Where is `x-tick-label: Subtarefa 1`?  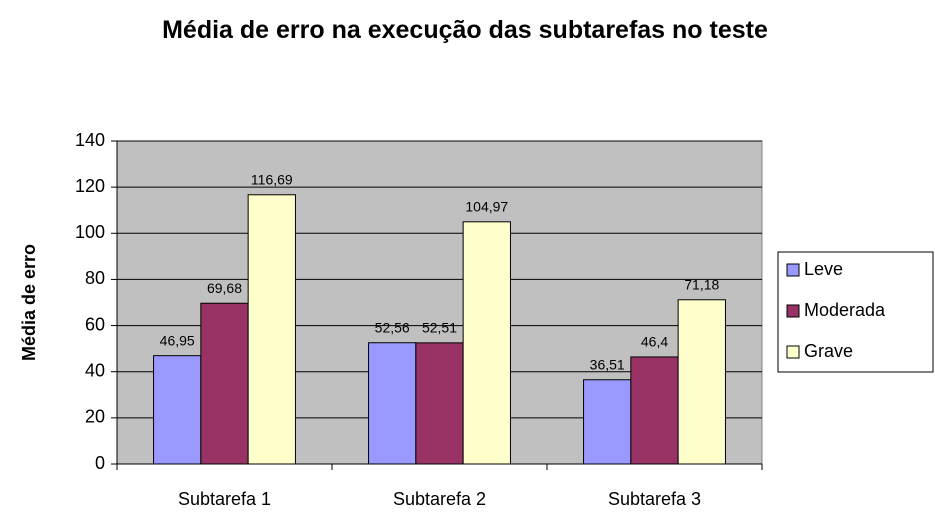
x-tick-label: Subtarefa 1 is located at coordinates (224, 499).